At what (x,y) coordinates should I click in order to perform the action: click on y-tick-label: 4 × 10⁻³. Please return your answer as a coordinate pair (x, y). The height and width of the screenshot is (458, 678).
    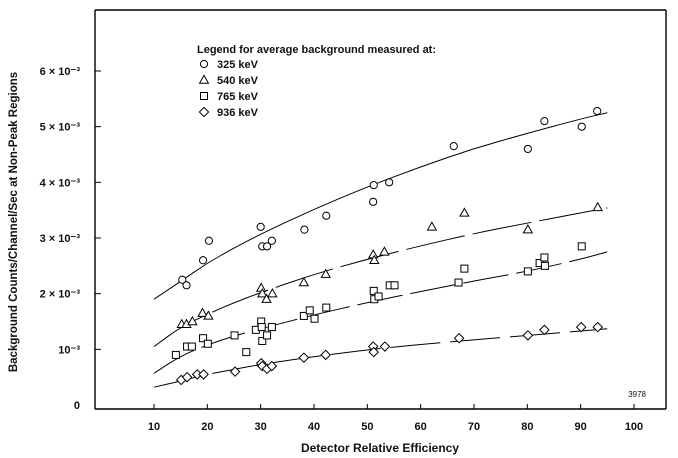
    Looking at the image, I should click on (60, 183).